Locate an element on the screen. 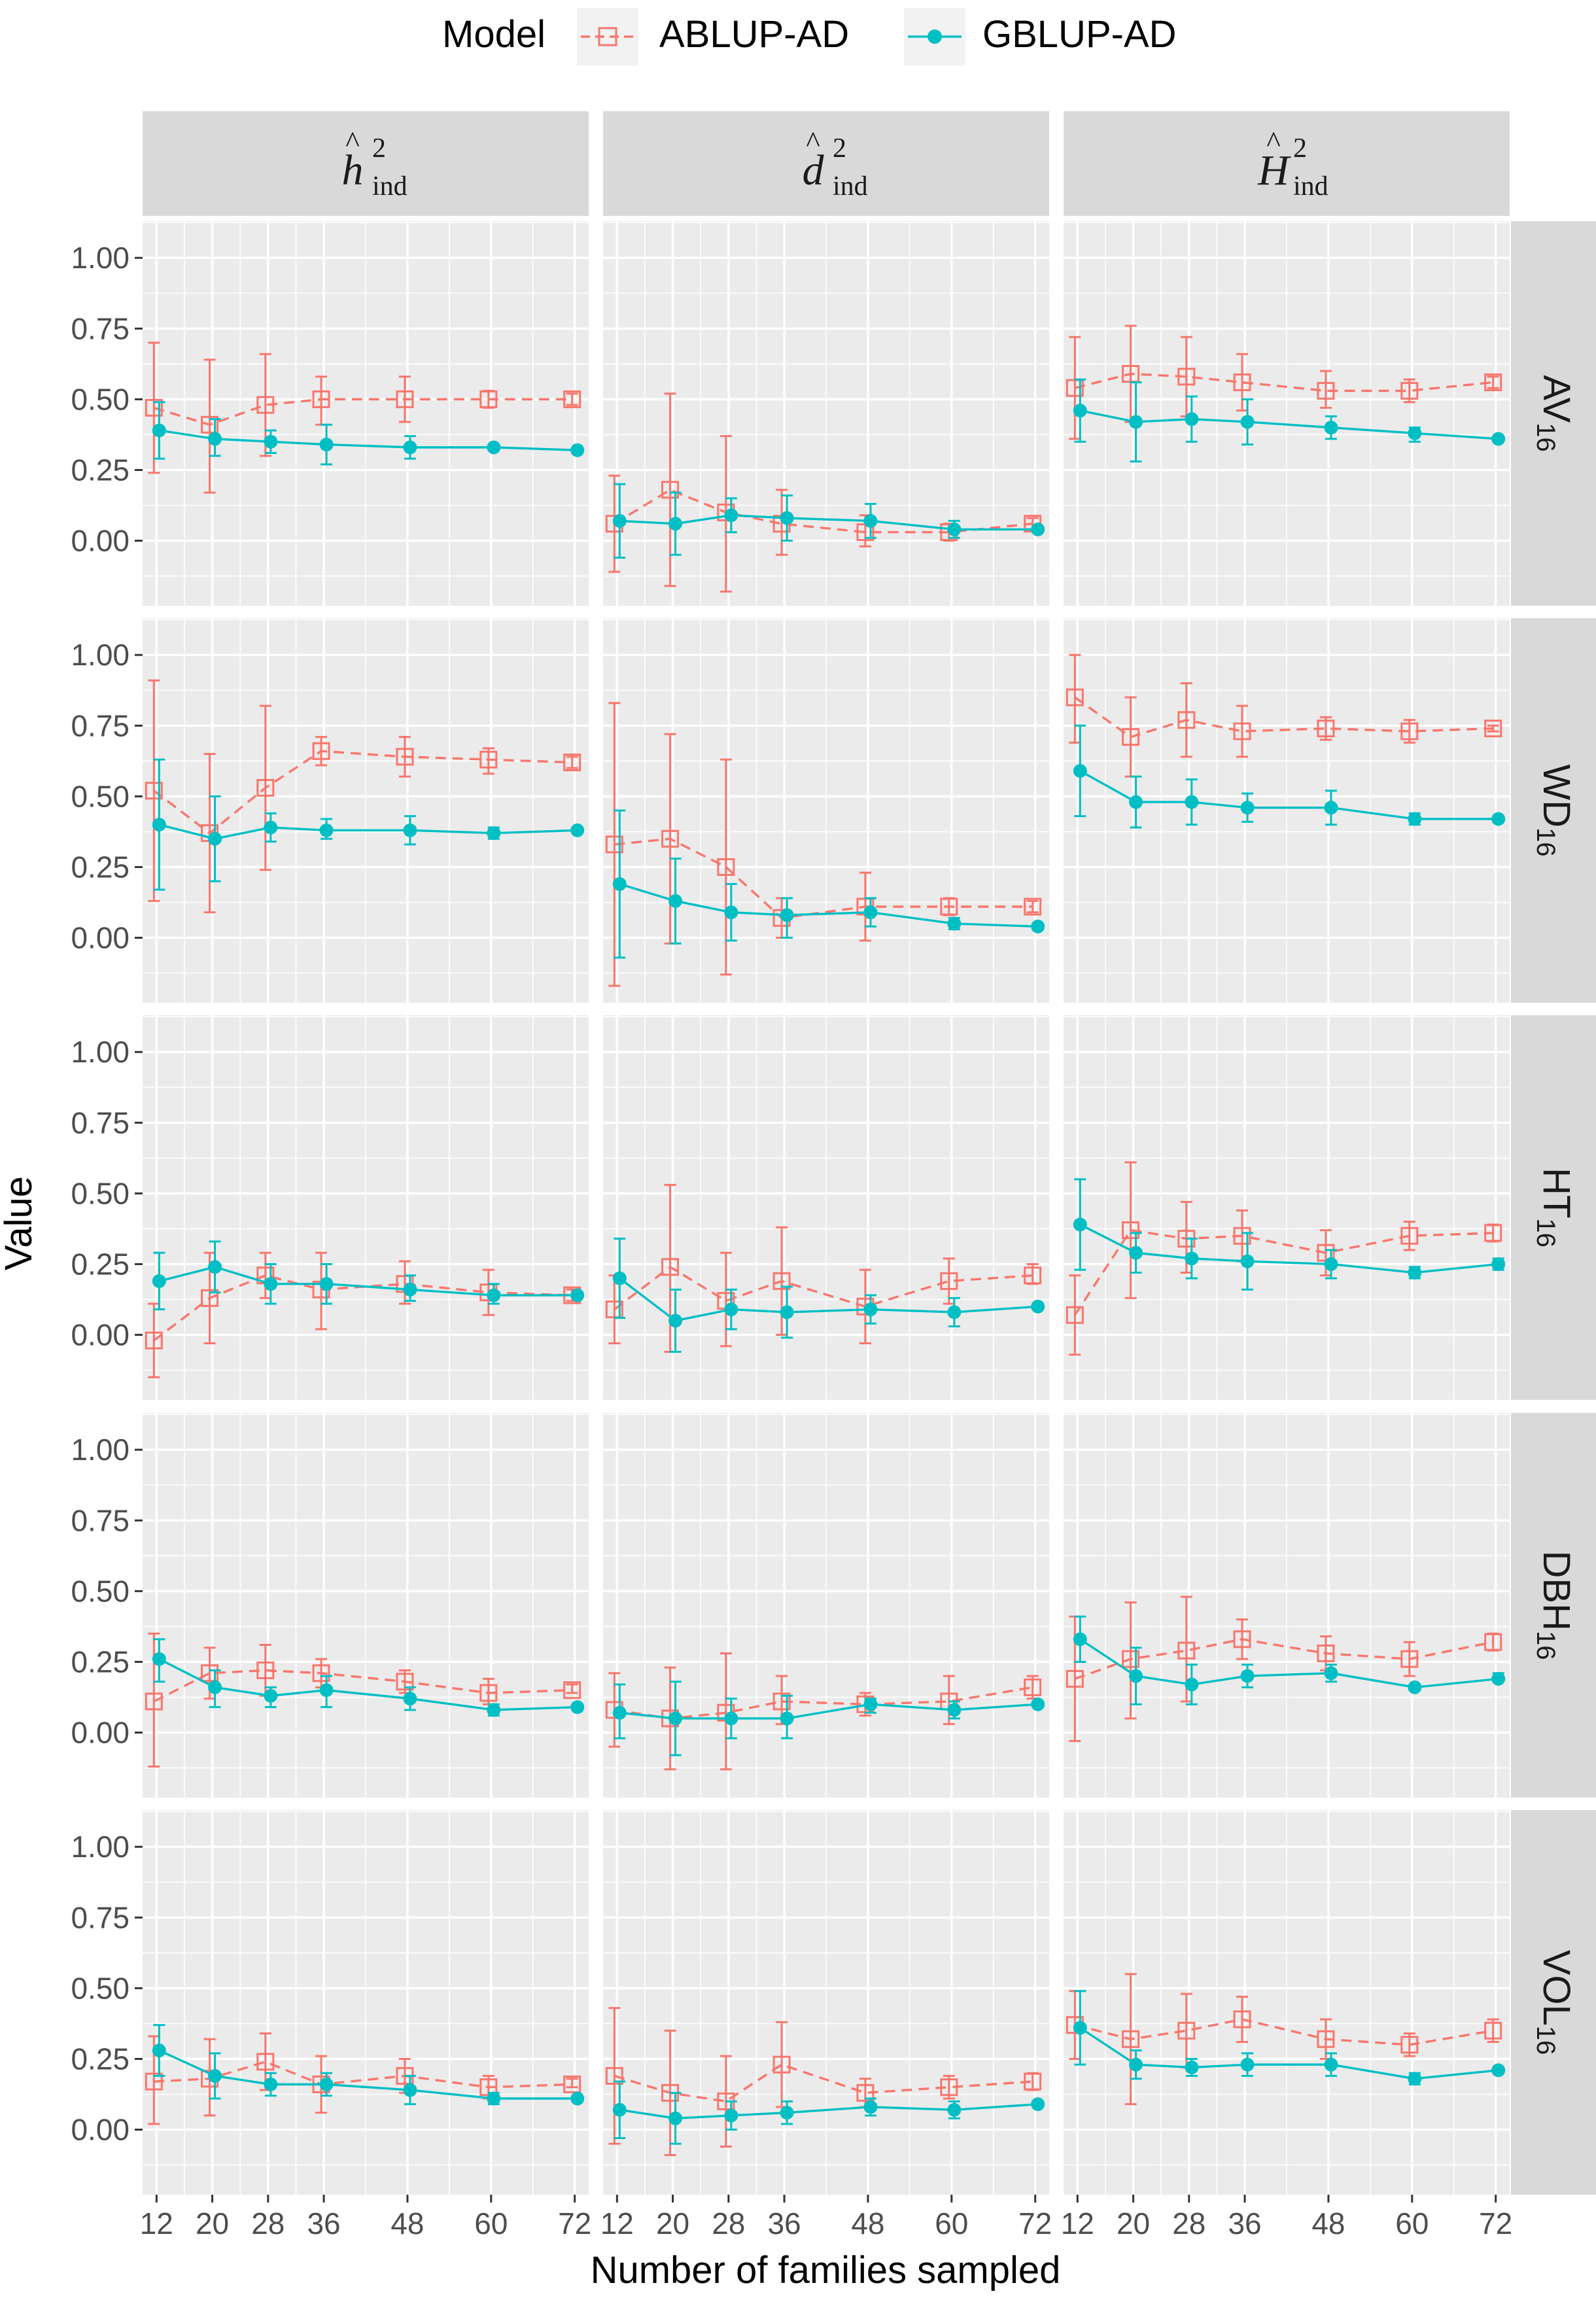 The image size is (1596, 2300). row-strip-label: HT16 is located at coordinates (1554, 1207).